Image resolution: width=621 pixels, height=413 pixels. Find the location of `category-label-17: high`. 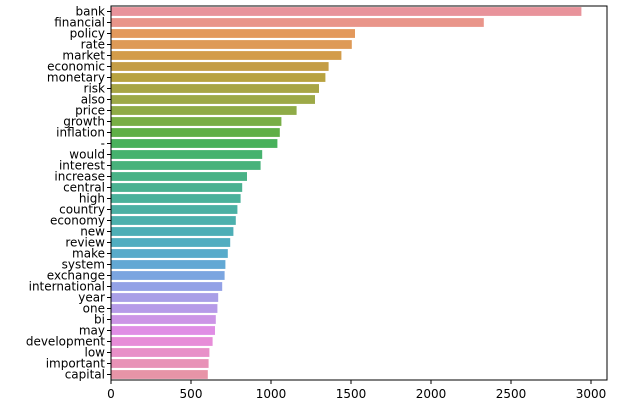

category-label-17: high is located at coordinates (92, 199).